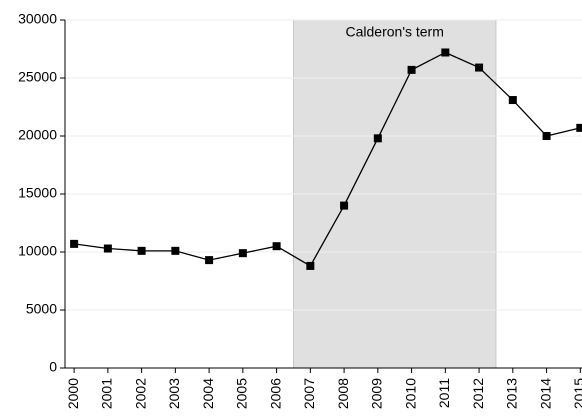 This screenshot has height=419, width=582. I want to click on y-tick-label: 25000, so click(37, 77).